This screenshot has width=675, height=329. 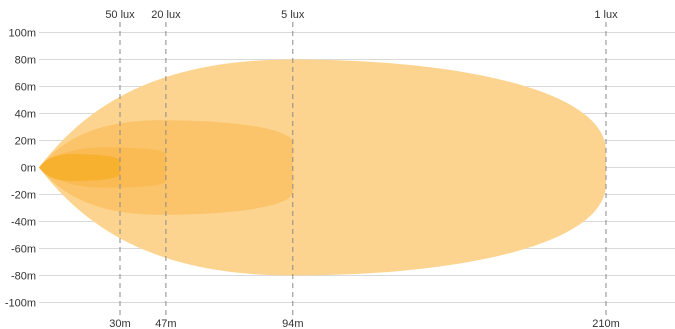 I want to click on y-tick-label: -20m, so click(x=23, y=196).